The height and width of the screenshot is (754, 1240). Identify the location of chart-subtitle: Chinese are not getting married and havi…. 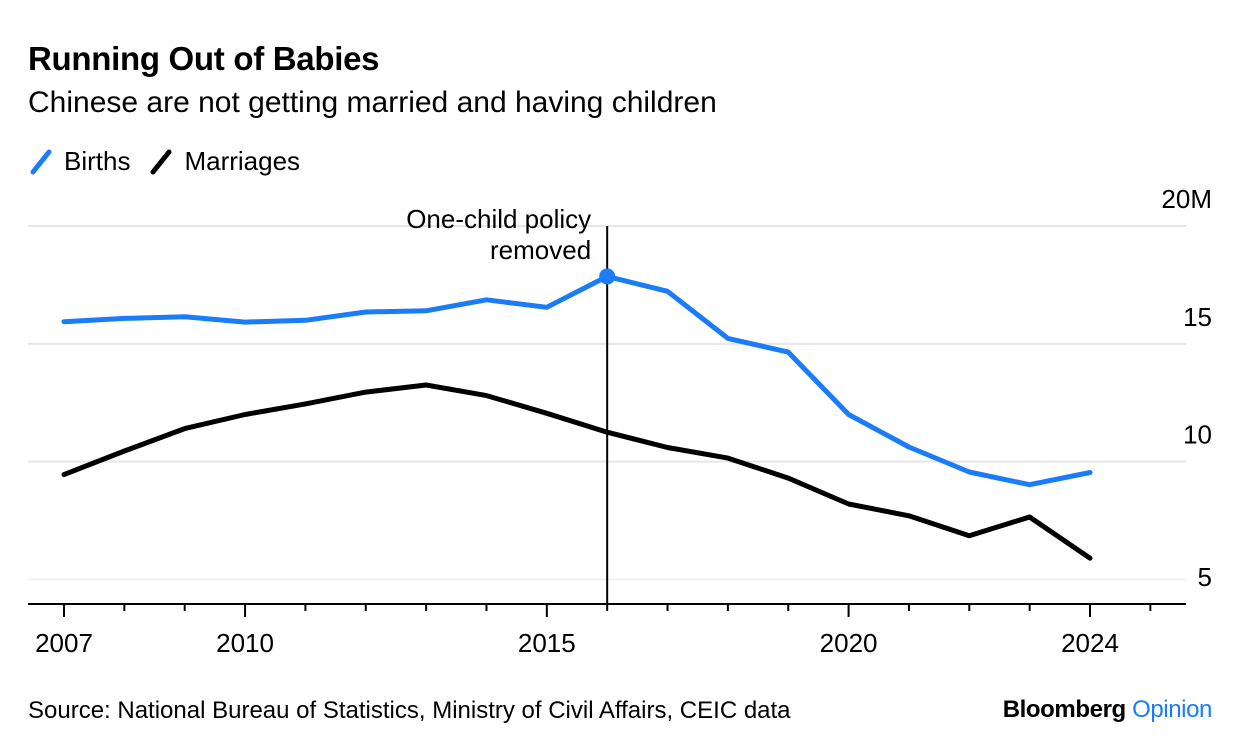
(372, 102).